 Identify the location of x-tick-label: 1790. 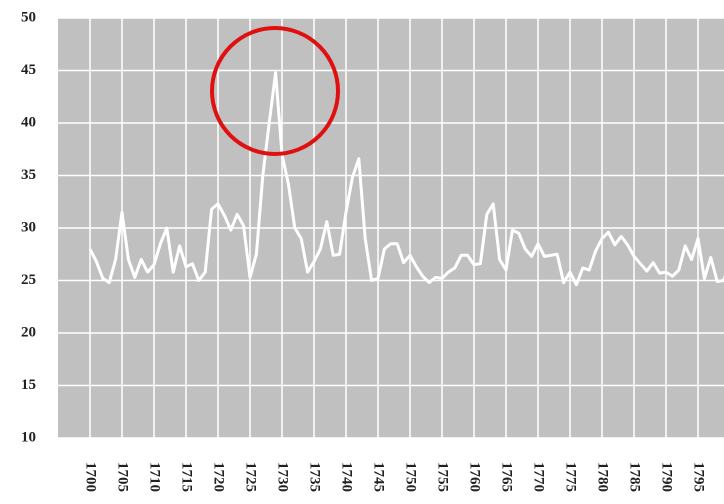
(667, 477).